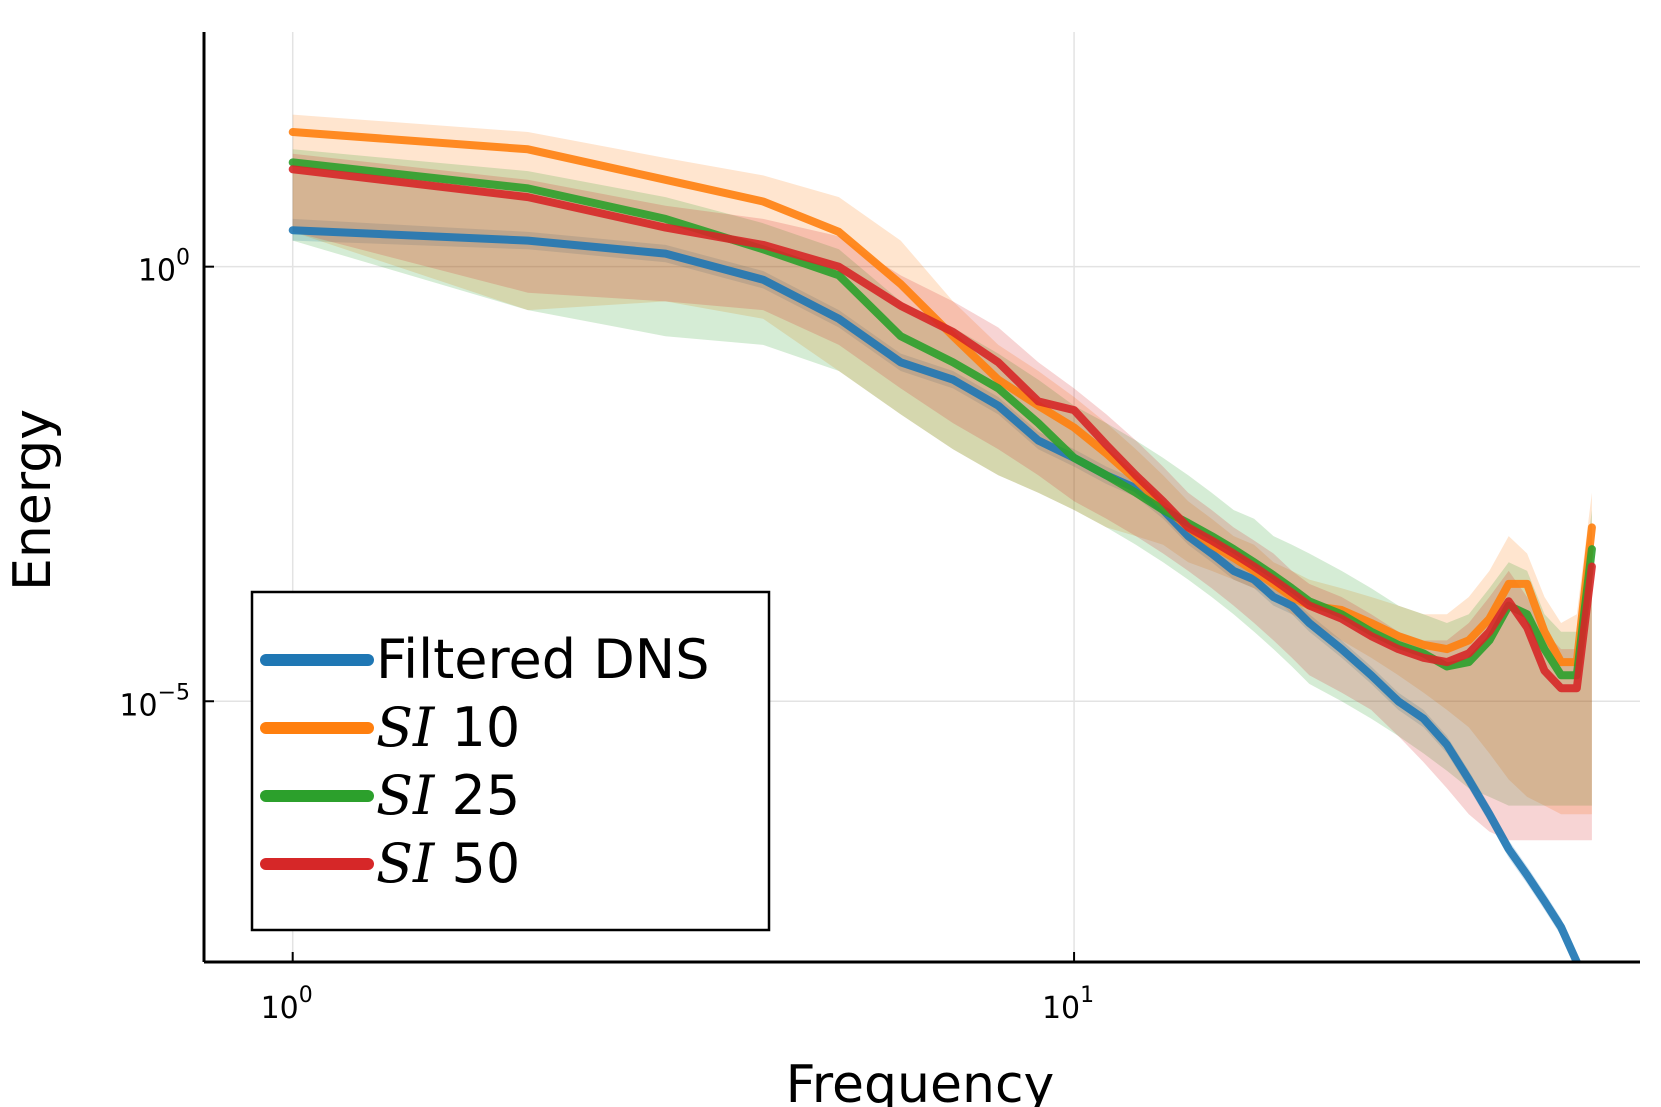 This screenshot has height=1107, width=1661. What do you see at coordinates (448, 727) in the screenshot?
I see `legend-label-si-10: SI 10` at bounding box center [448, 727].